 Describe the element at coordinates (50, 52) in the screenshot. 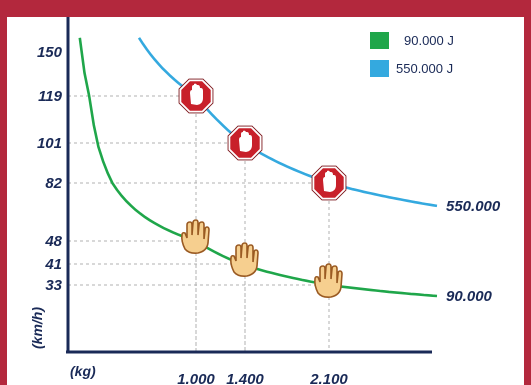

I see `y-tick-label: 150` at that location.